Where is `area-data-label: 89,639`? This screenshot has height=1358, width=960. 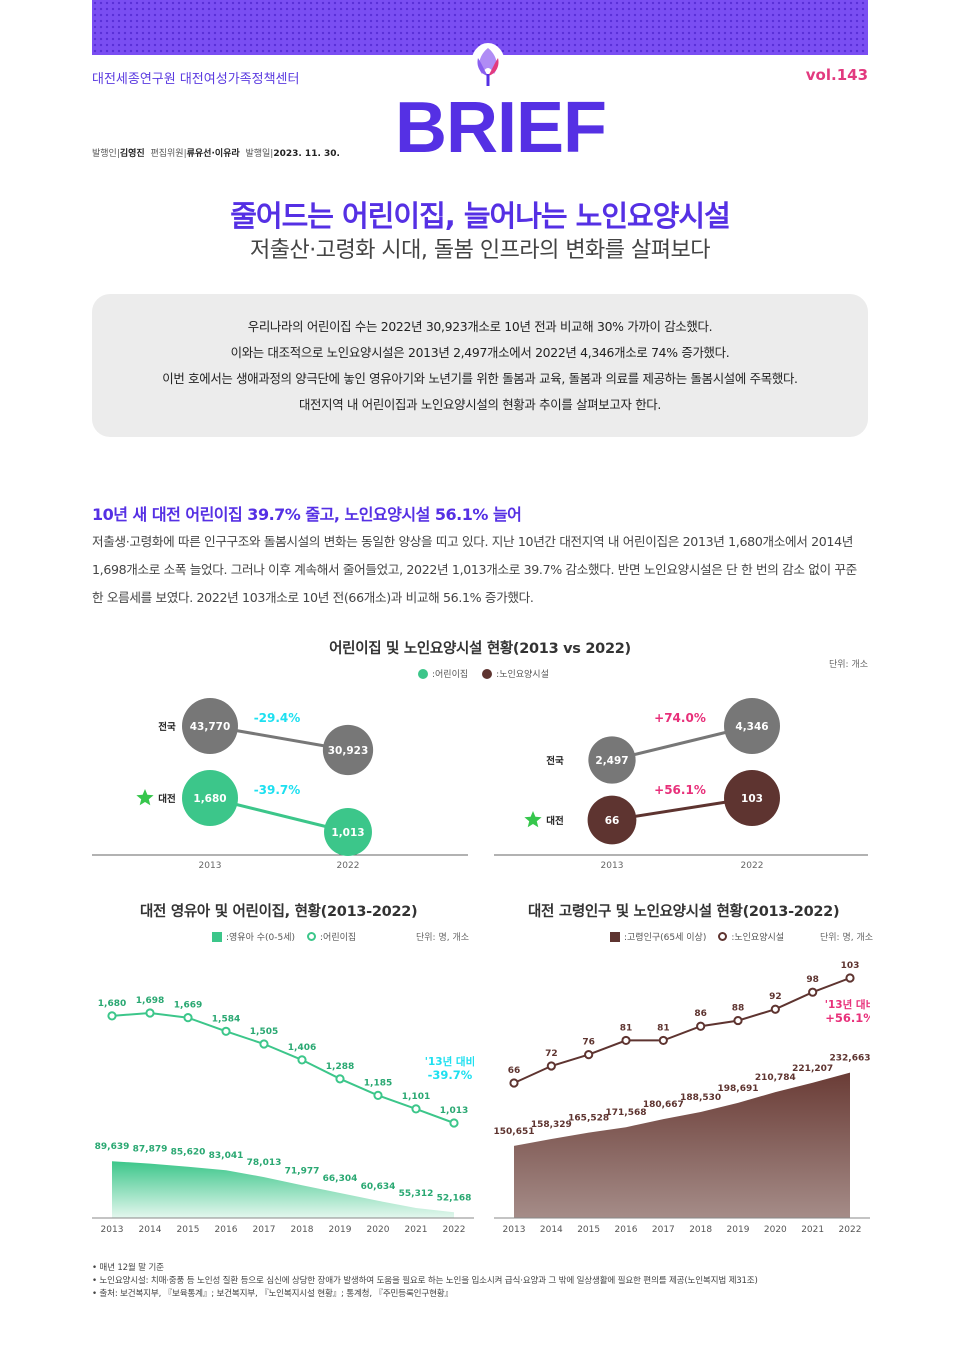
area-data-label: 89,639 is located at coordinates (112, 1147).